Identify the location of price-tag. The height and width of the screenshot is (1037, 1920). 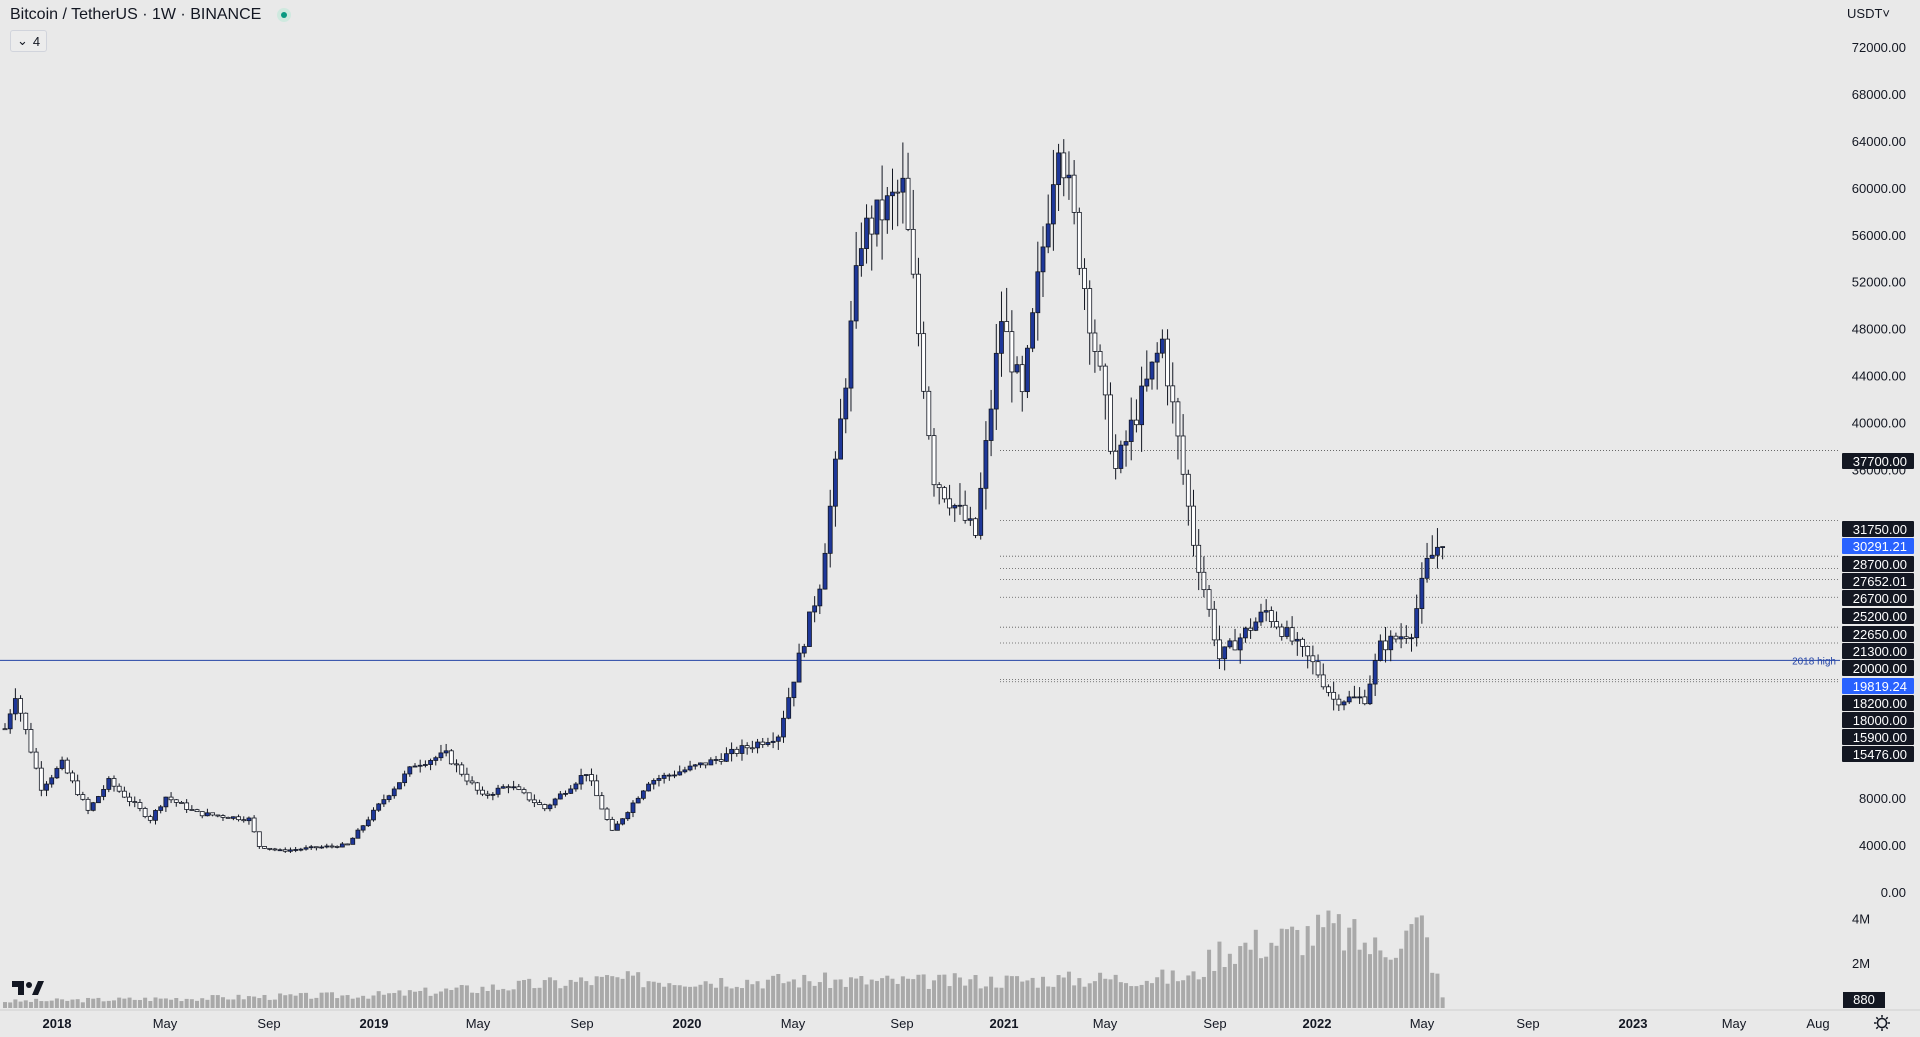
(1878, 461).